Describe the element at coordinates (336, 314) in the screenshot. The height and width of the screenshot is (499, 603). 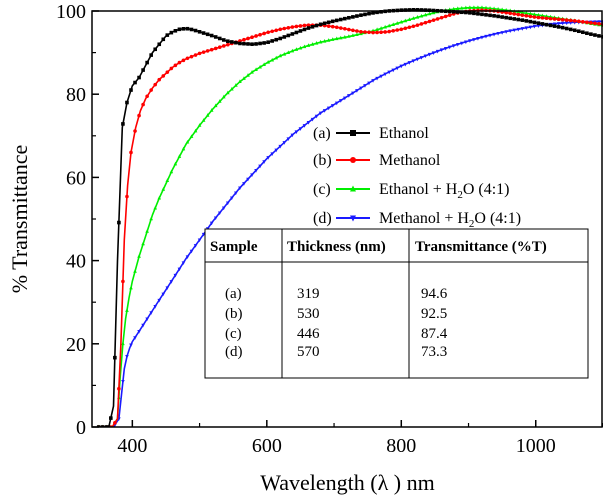
I see `table-row: (b) 530 92.5` at that location.